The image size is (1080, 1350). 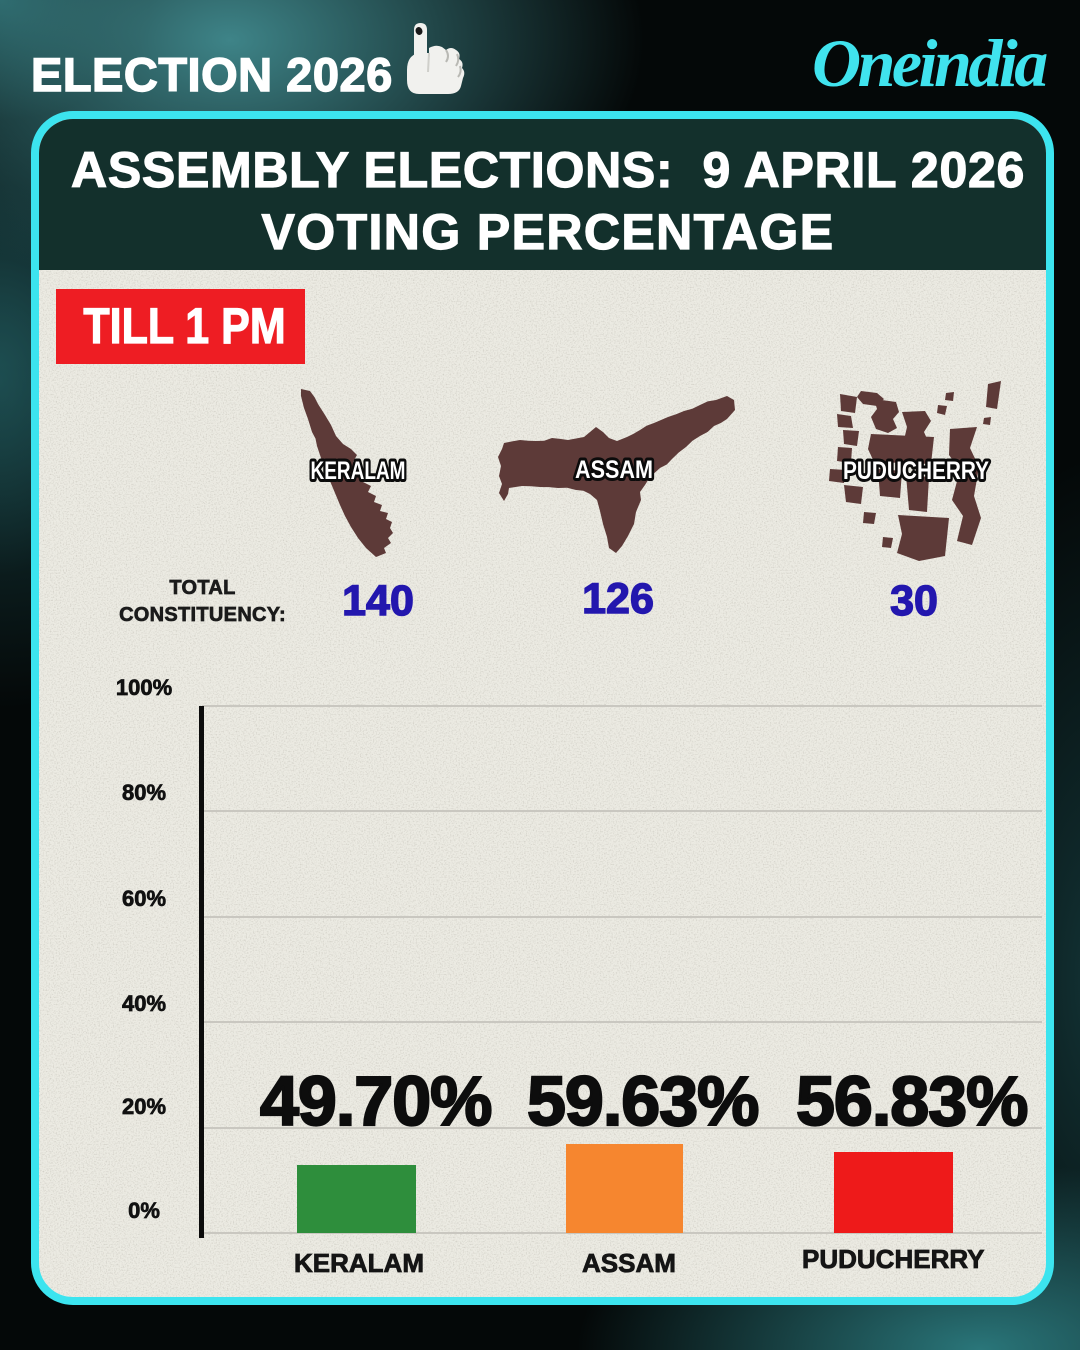 What do you see at coordinates (358, 471) in the screenshot?
I see `svg-text: KERALAM` at bounding box center [358, 471].